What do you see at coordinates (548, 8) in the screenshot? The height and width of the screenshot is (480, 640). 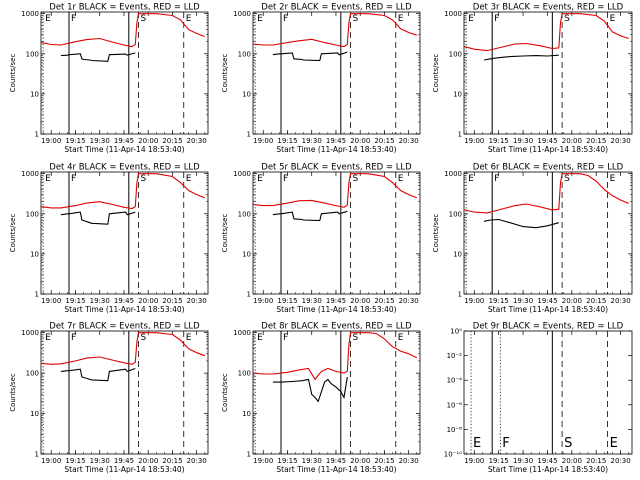 I see `panel-title: Det 3r BLACK = Events, RED = LLD` at bounding box center [548, 8].